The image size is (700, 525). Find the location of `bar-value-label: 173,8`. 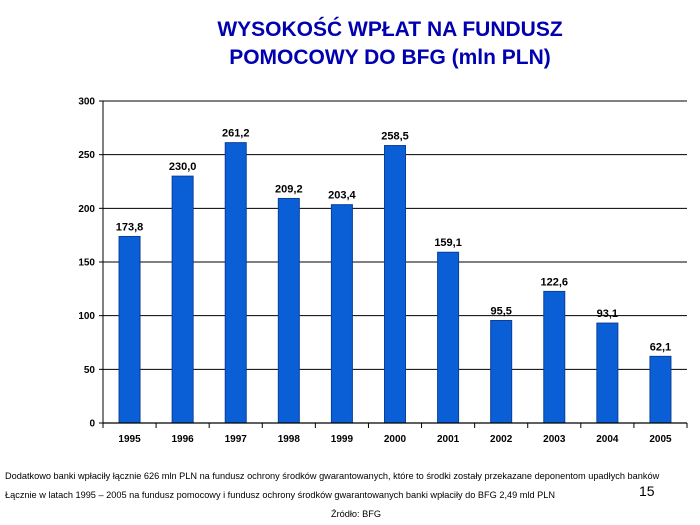

bar-value-label: 173,8 is located at coordinates (130, 227).